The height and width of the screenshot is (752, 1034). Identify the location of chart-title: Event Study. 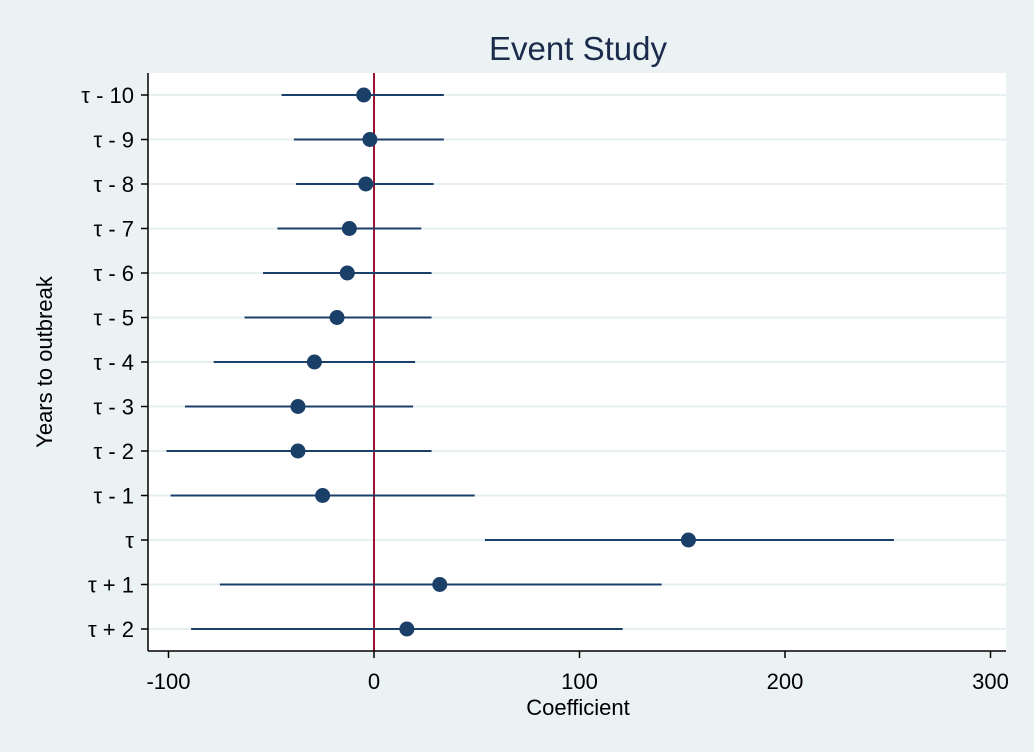
(578, 48).